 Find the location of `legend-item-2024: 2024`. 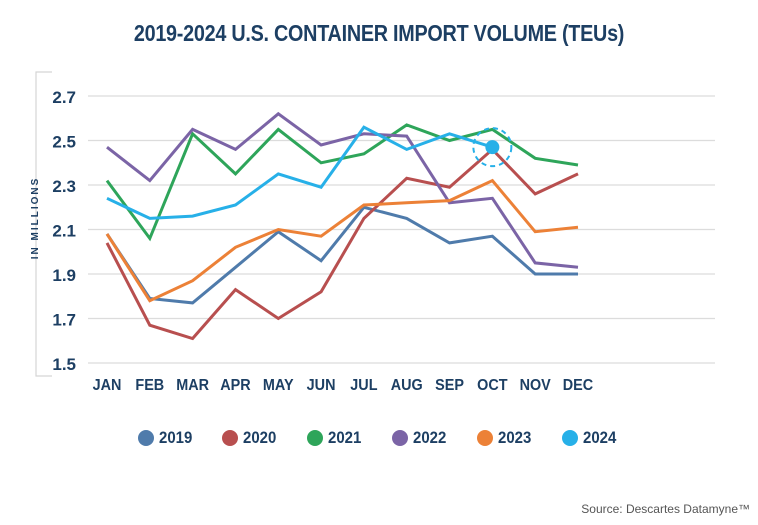

legend-item-2024: 2024 is located at coordinates (591, 438).